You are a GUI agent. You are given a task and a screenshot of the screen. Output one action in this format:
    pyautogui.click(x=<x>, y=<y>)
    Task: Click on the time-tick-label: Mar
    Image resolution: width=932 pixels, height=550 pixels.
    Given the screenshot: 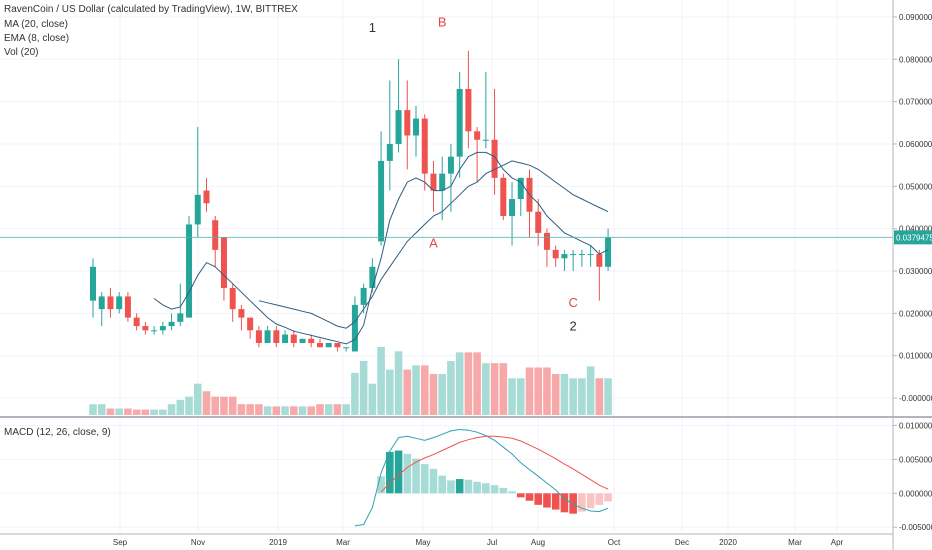 What is the action you would take?
    pyautogui.click(x=343, y=542)
    